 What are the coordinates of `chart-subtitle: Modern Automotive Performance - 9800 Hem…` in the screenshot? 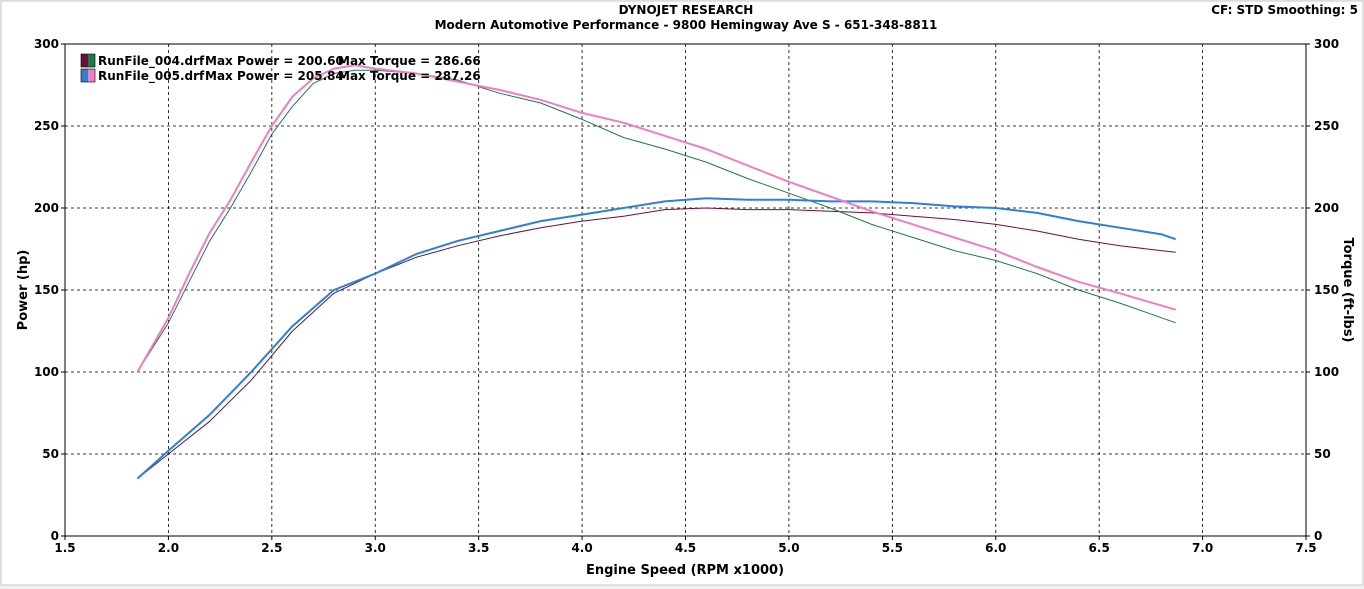 It's located at (686, 25).